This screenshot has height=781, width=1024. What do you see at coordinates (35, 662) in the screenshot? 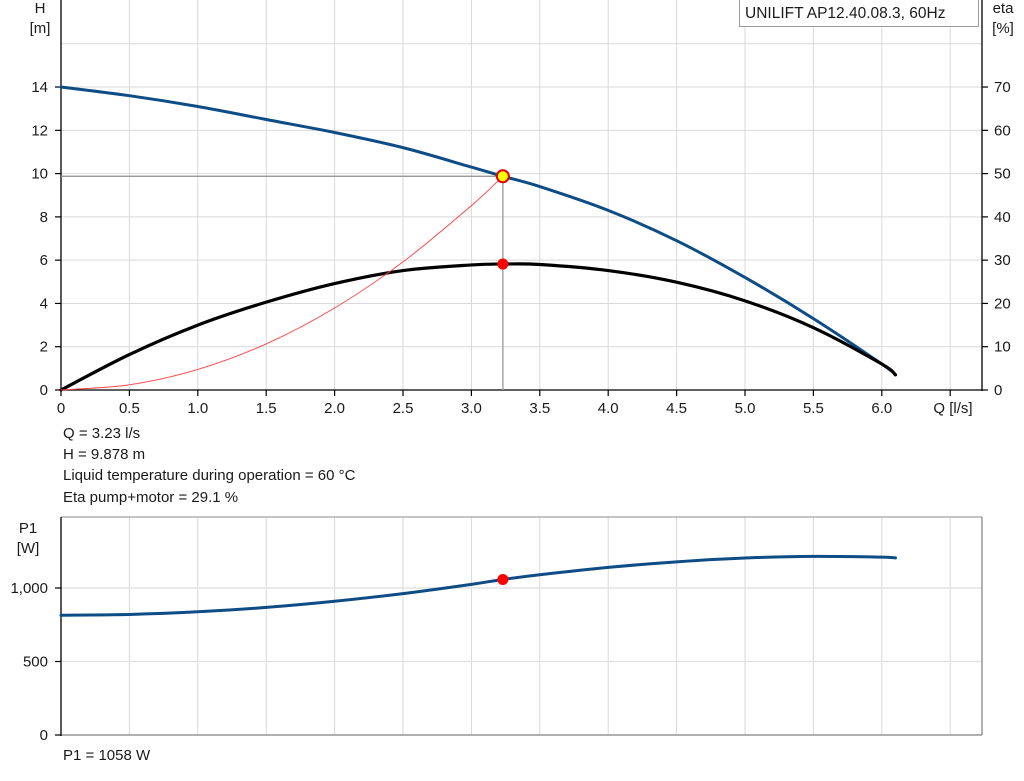
I see `p1-tick-label: 500` at bounding box center [35, 662].